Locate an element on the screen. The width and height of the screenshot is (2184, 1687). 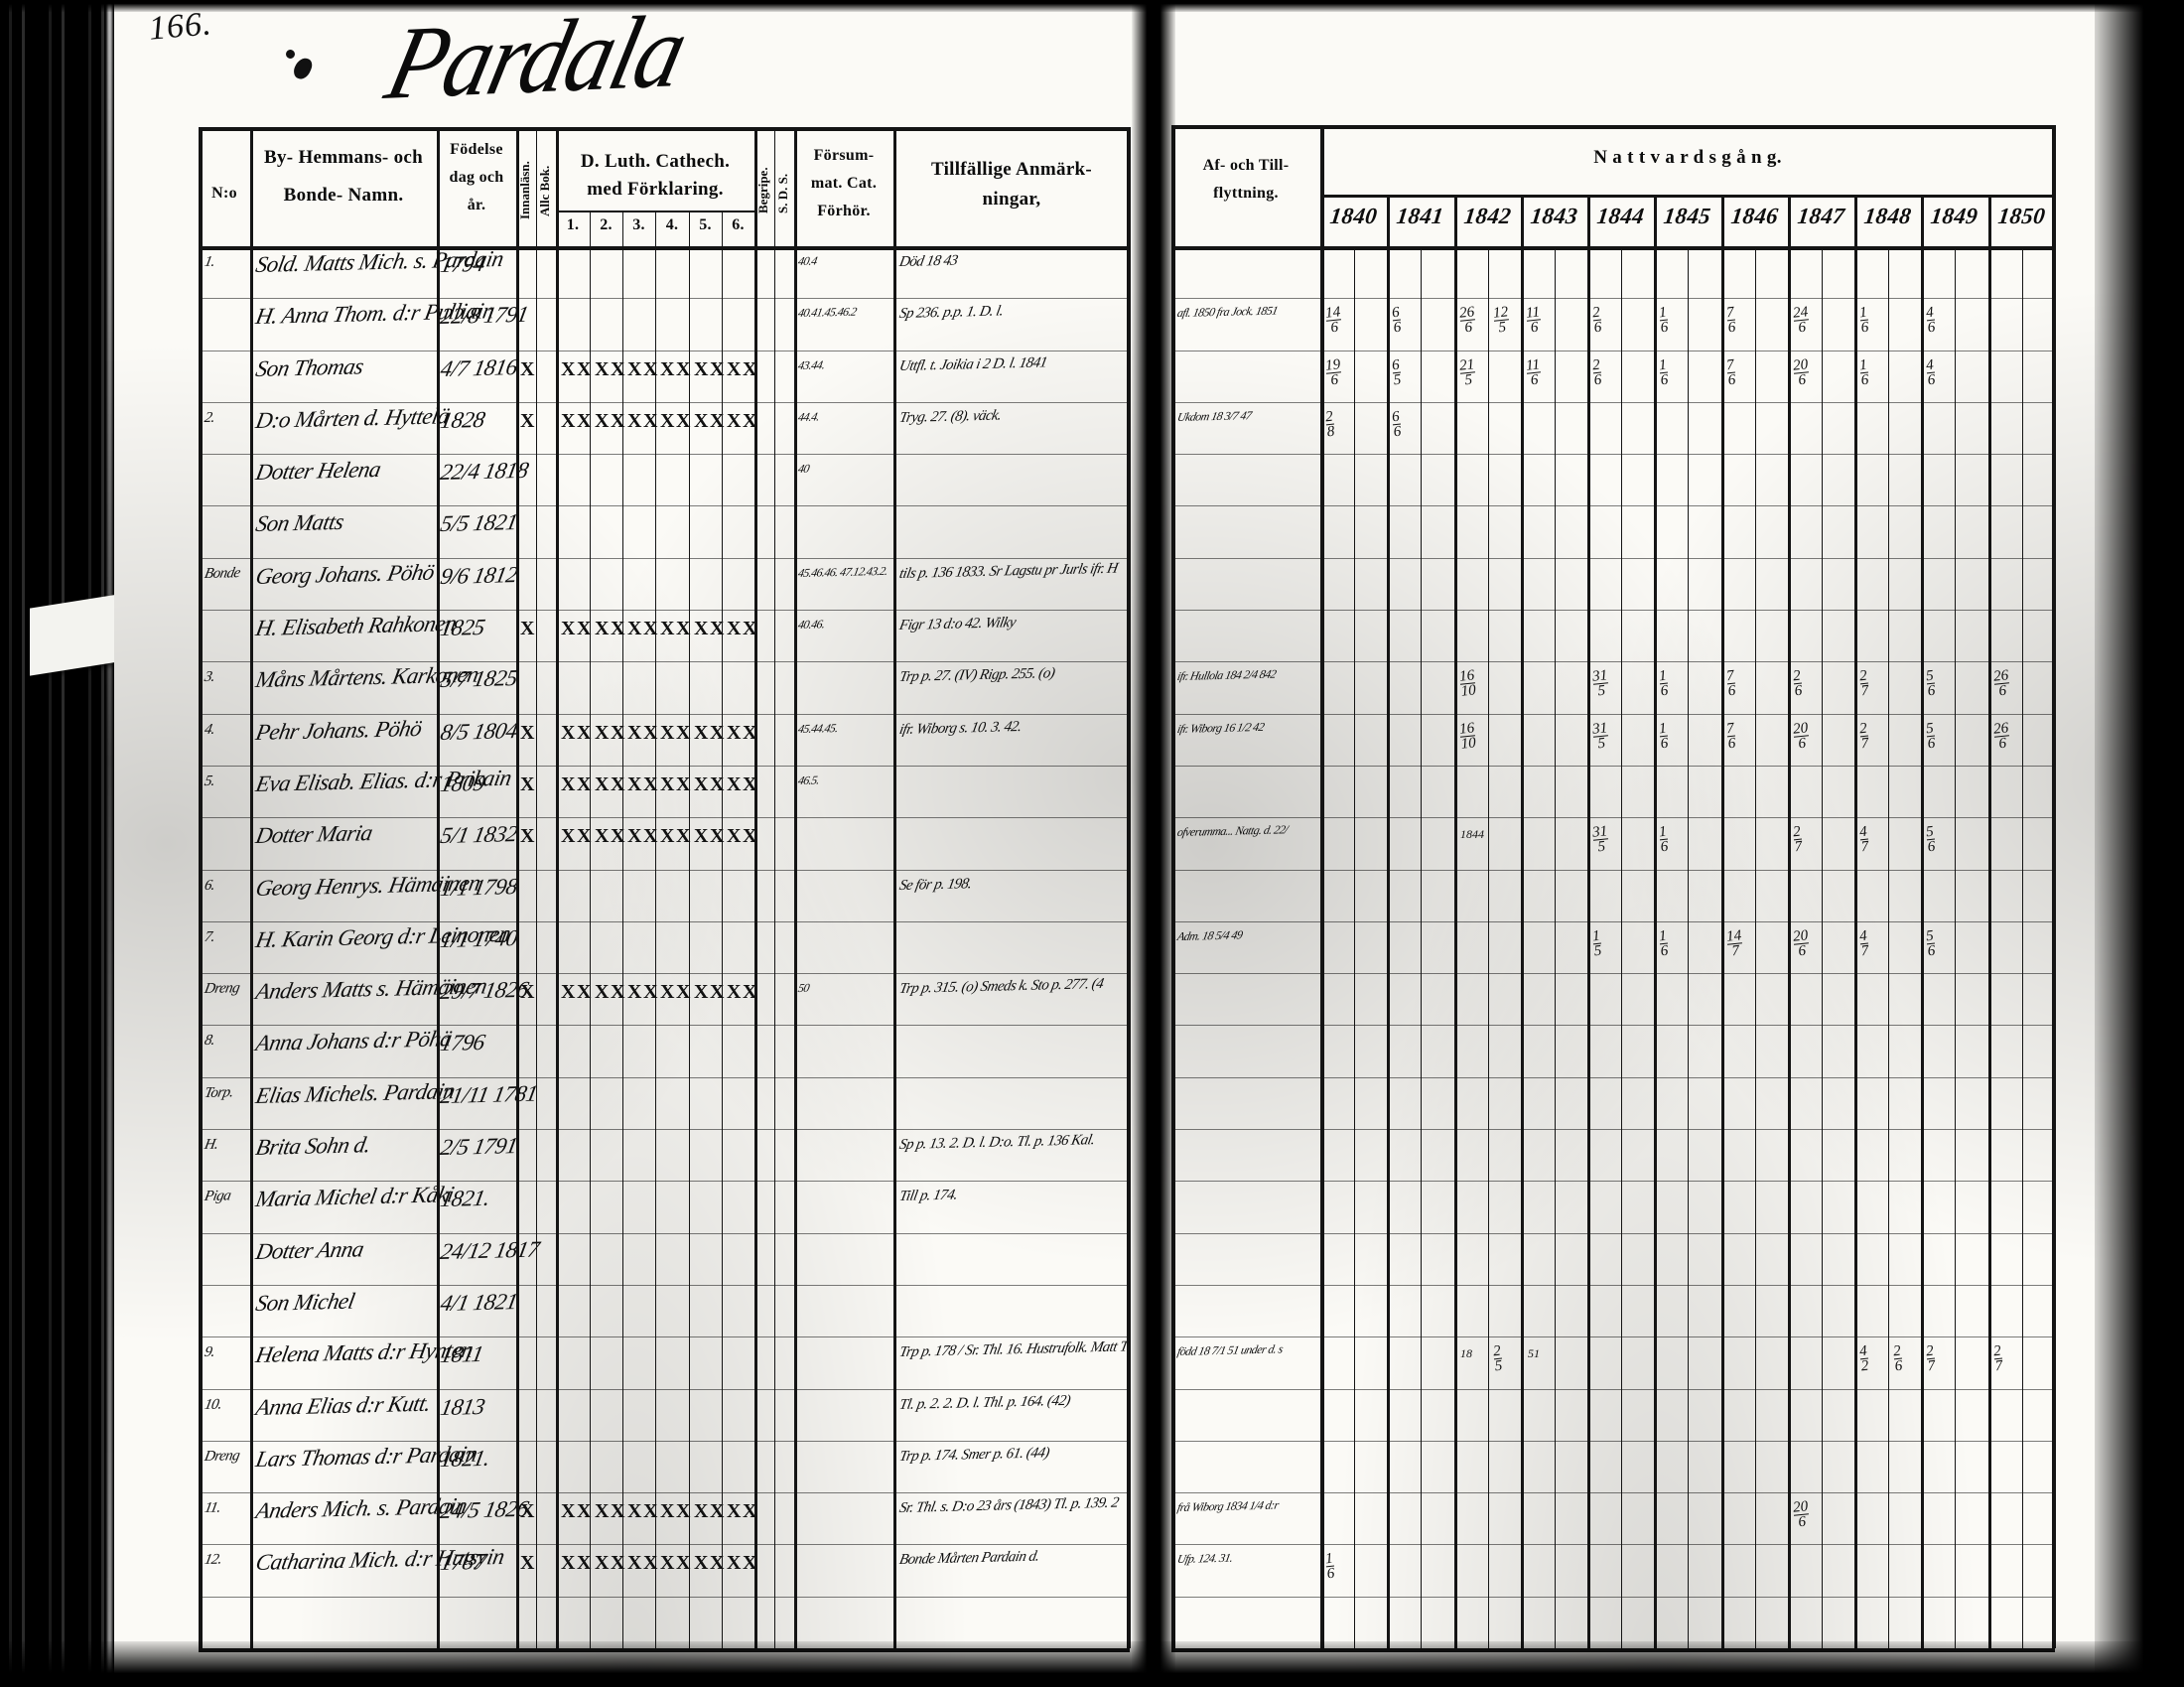
entry-number: Piga is located at coordinates (217, 1196).